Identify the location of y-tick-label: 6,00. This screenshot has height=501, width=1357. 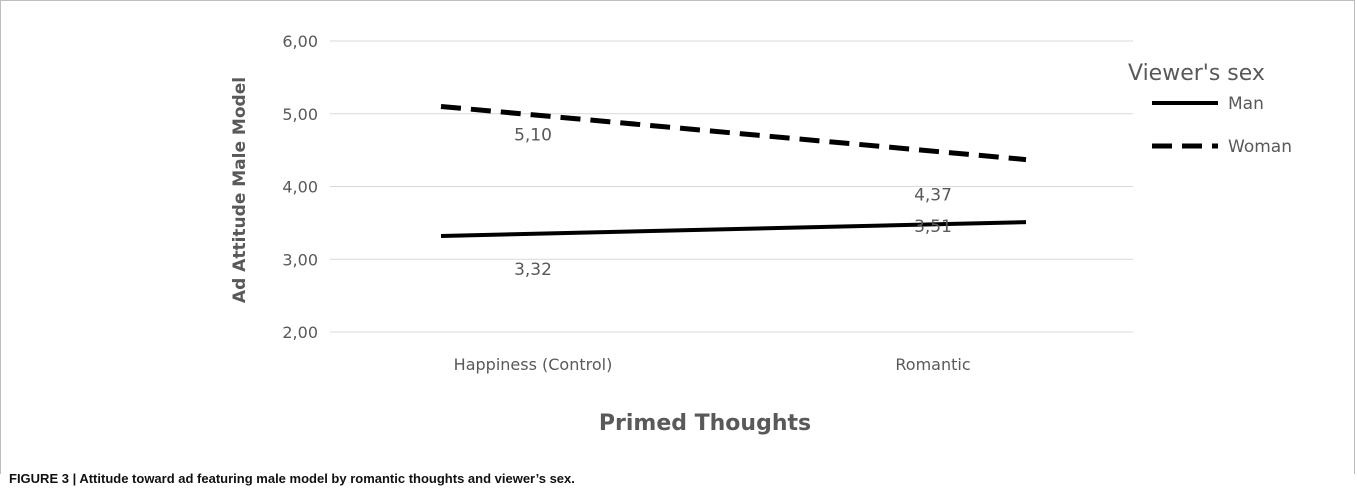
(300, 41).